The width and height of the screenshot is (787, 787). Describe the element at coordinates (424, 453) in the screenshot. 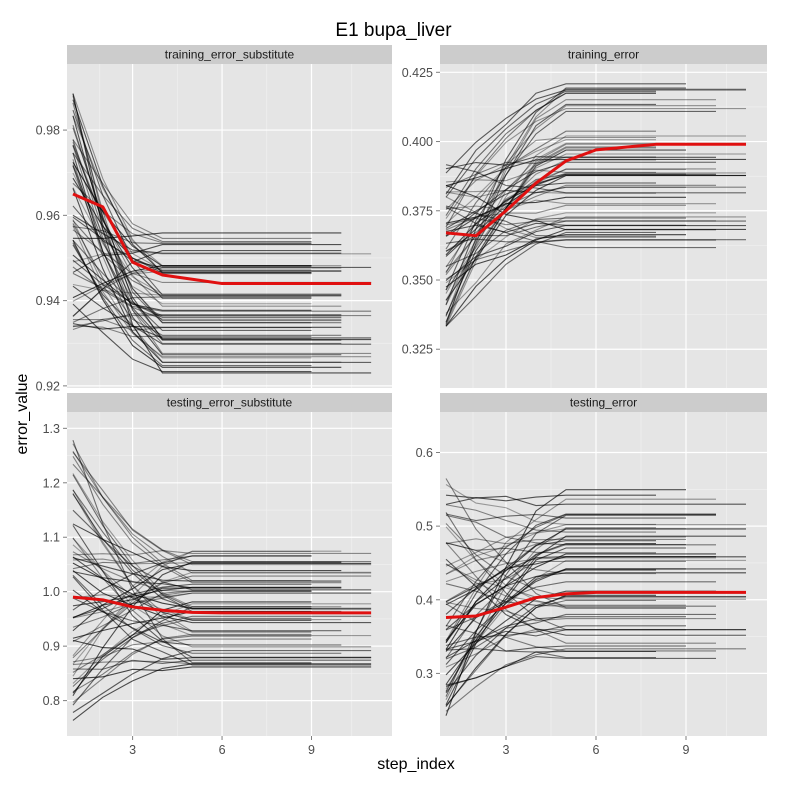

I see `y-tick-label: 0.6` at that location.